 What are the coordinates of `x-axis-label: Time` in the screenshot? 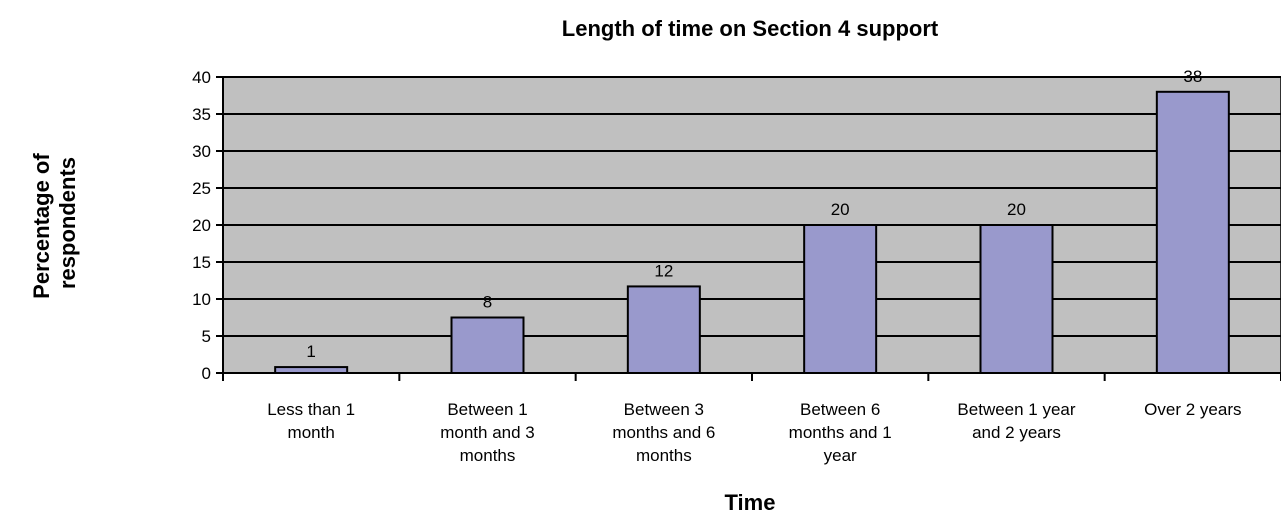 It's located at (750, 502).